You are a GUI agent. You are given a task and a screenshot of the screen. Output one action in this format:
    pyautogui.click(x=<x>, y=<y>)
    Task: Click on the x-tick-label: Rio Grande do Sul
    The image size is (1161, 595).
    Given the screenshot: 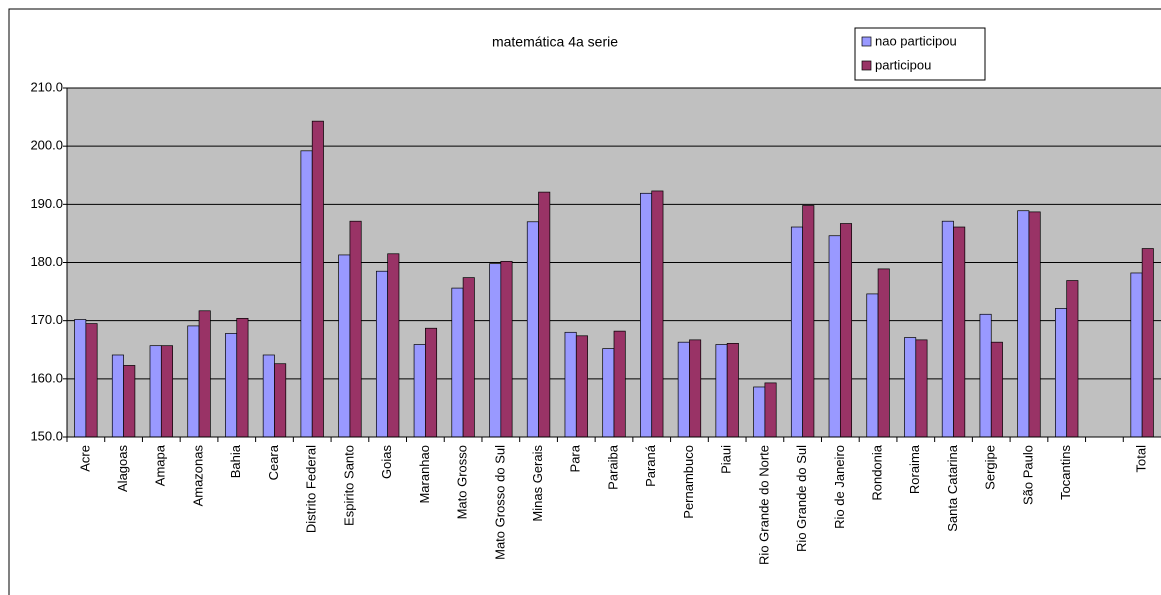 What is the action you would take?
    pyautogui.click(x=801, y=498)
    